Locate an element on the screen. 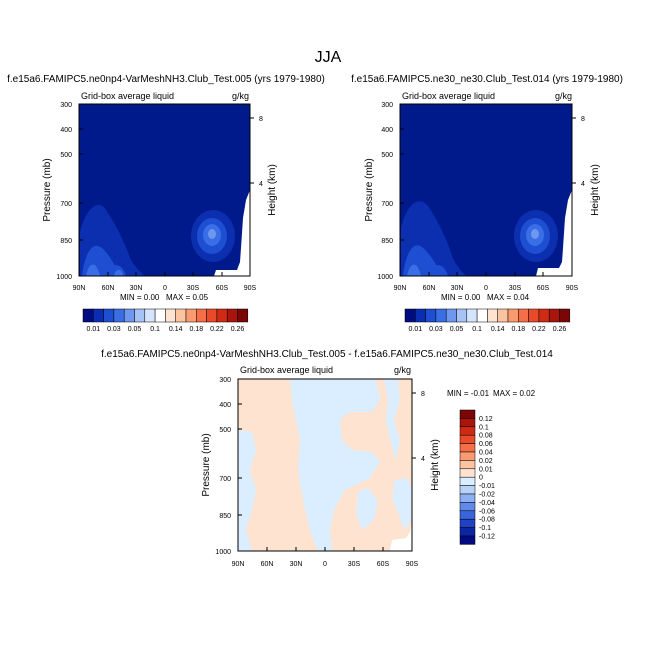 The height and width of the screenshot is (654, 654). tick-label-60S: 60S is located at coordinates (222, 288).